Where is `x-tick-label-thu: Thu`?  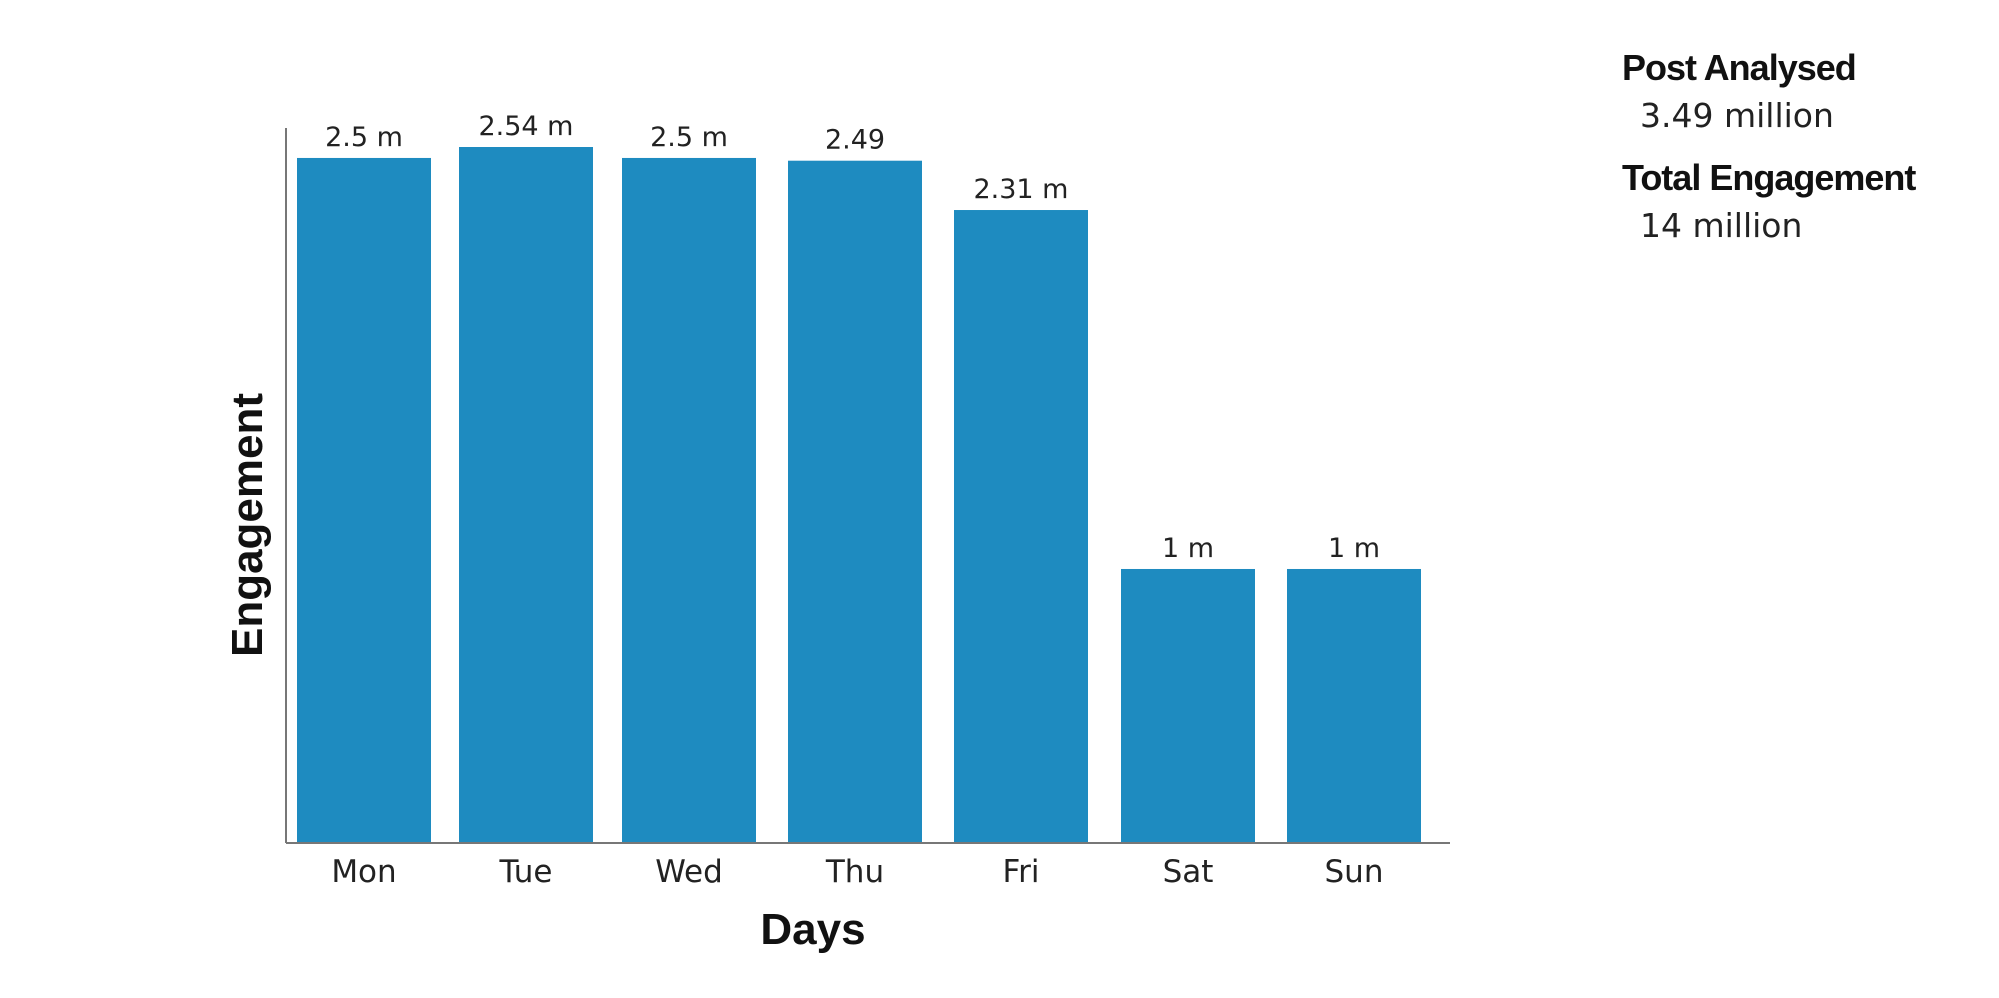 x-tick-label-thu: Thu is located at coordinates (854, 872).